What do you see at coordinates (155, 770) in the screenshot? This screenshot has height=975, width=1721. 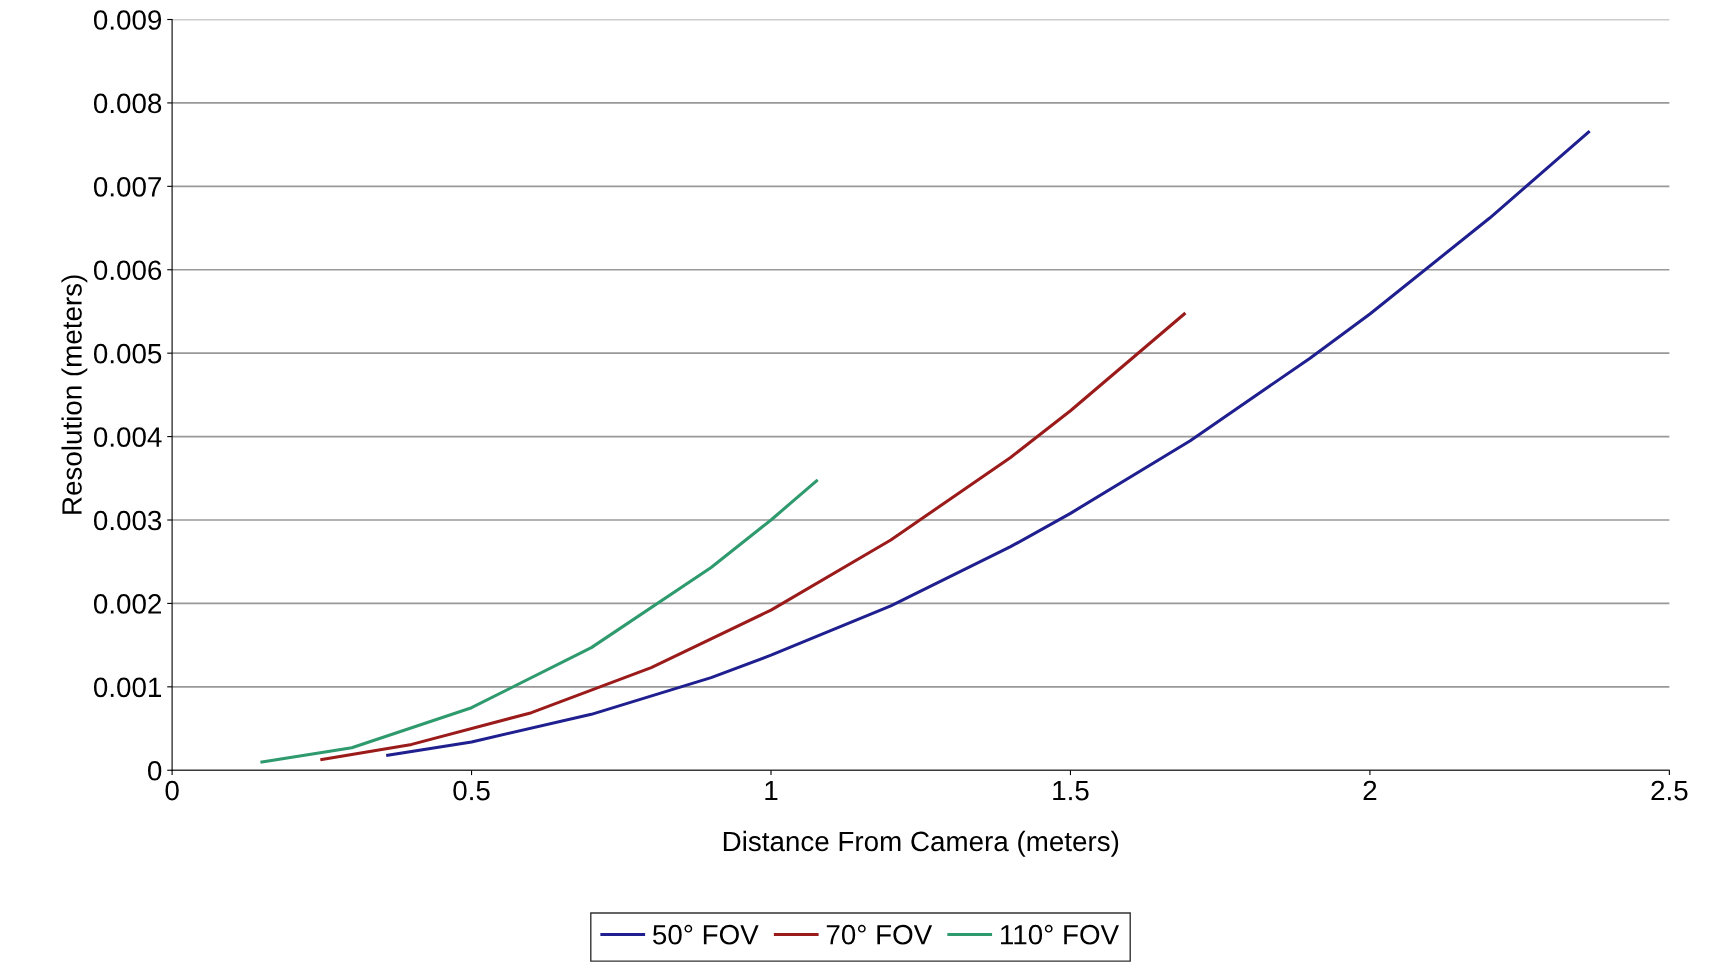 I see `y-tick-label: 0` at bounding box center [155, 770].